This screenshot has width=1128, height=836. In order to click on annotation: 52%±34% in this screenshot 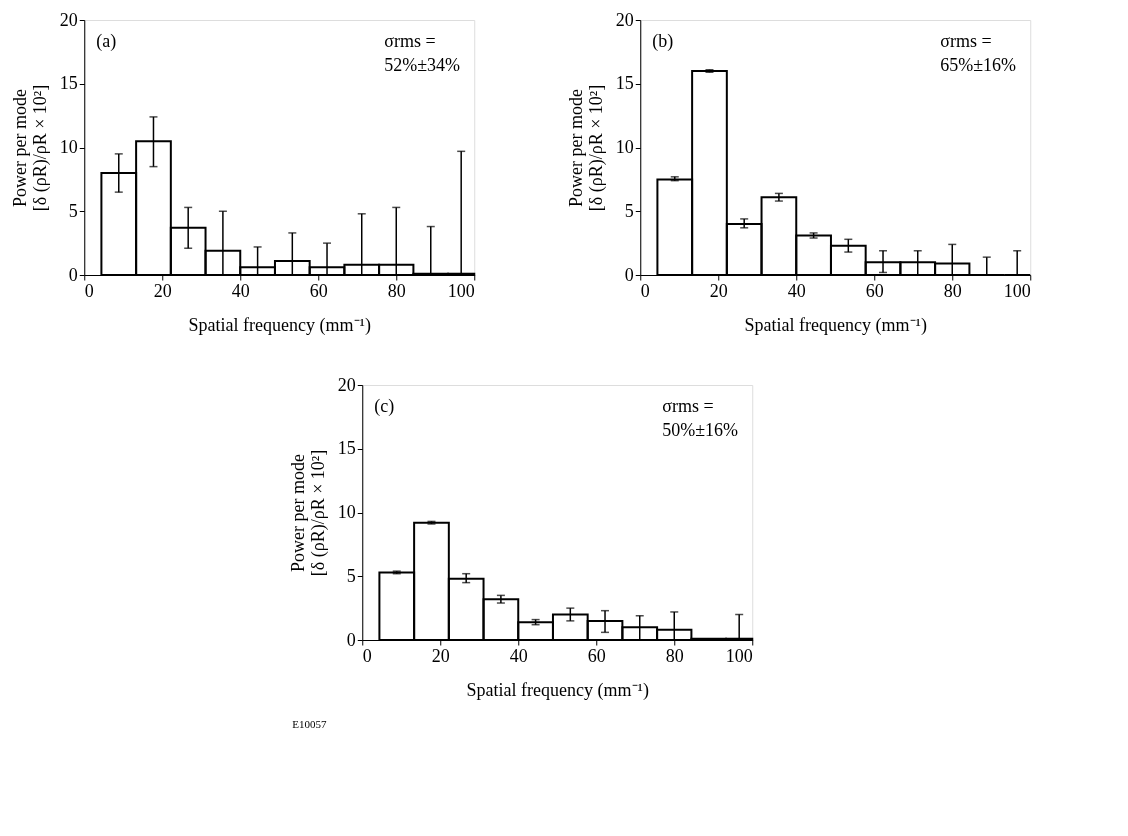, I will do `click(422, 65)`.